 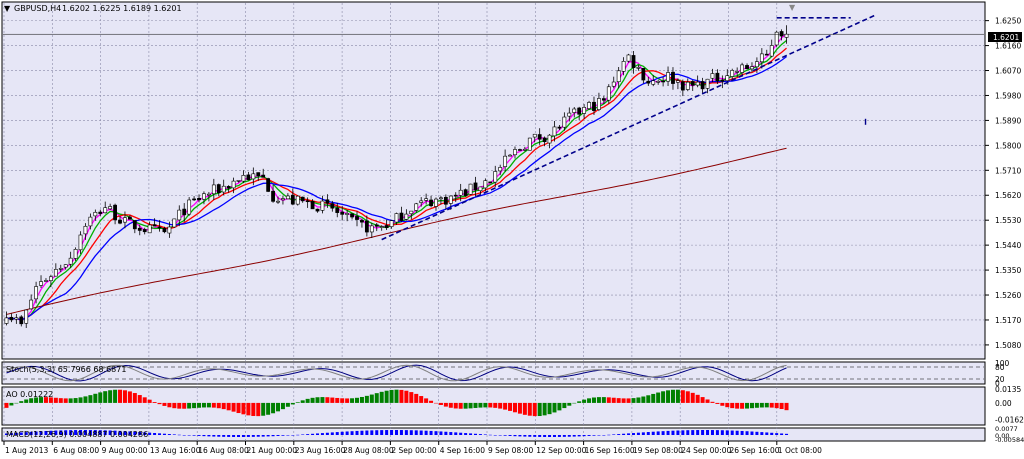 What do you see at coordinates (1008, 389) in the screenshot?
I see `ao-tick-label: 0.0135` at bounding box center [1008, 389].